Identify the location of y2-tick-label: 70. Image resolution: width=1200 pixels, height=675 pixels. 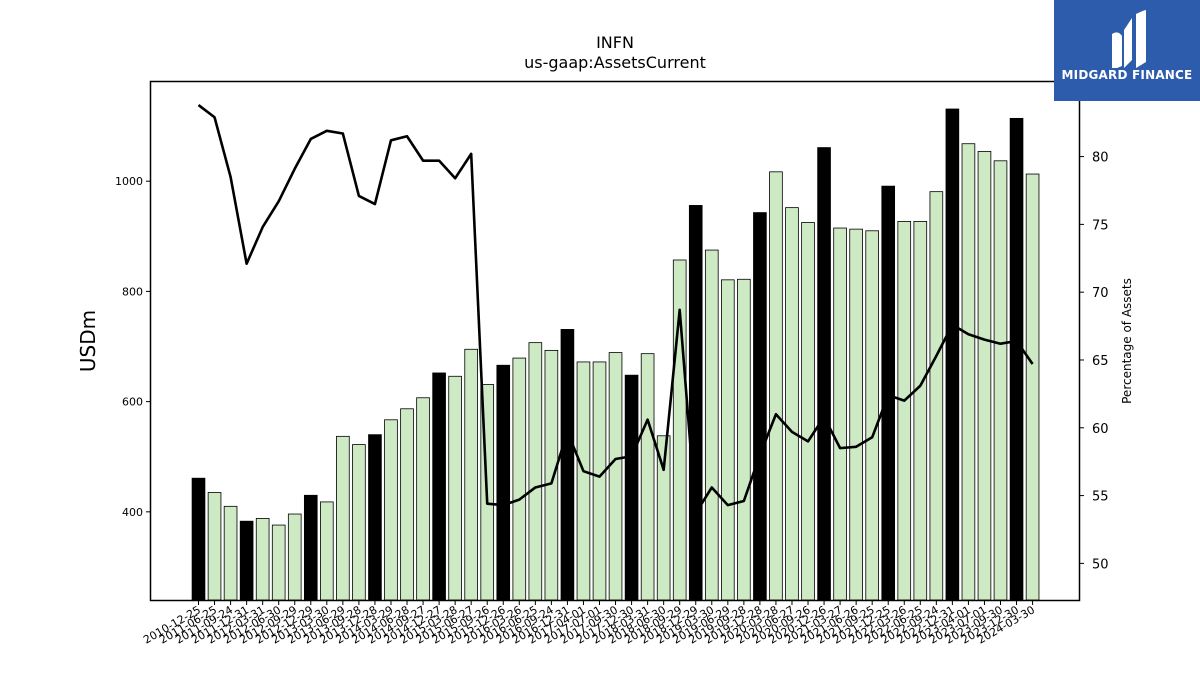
(1100, 293).